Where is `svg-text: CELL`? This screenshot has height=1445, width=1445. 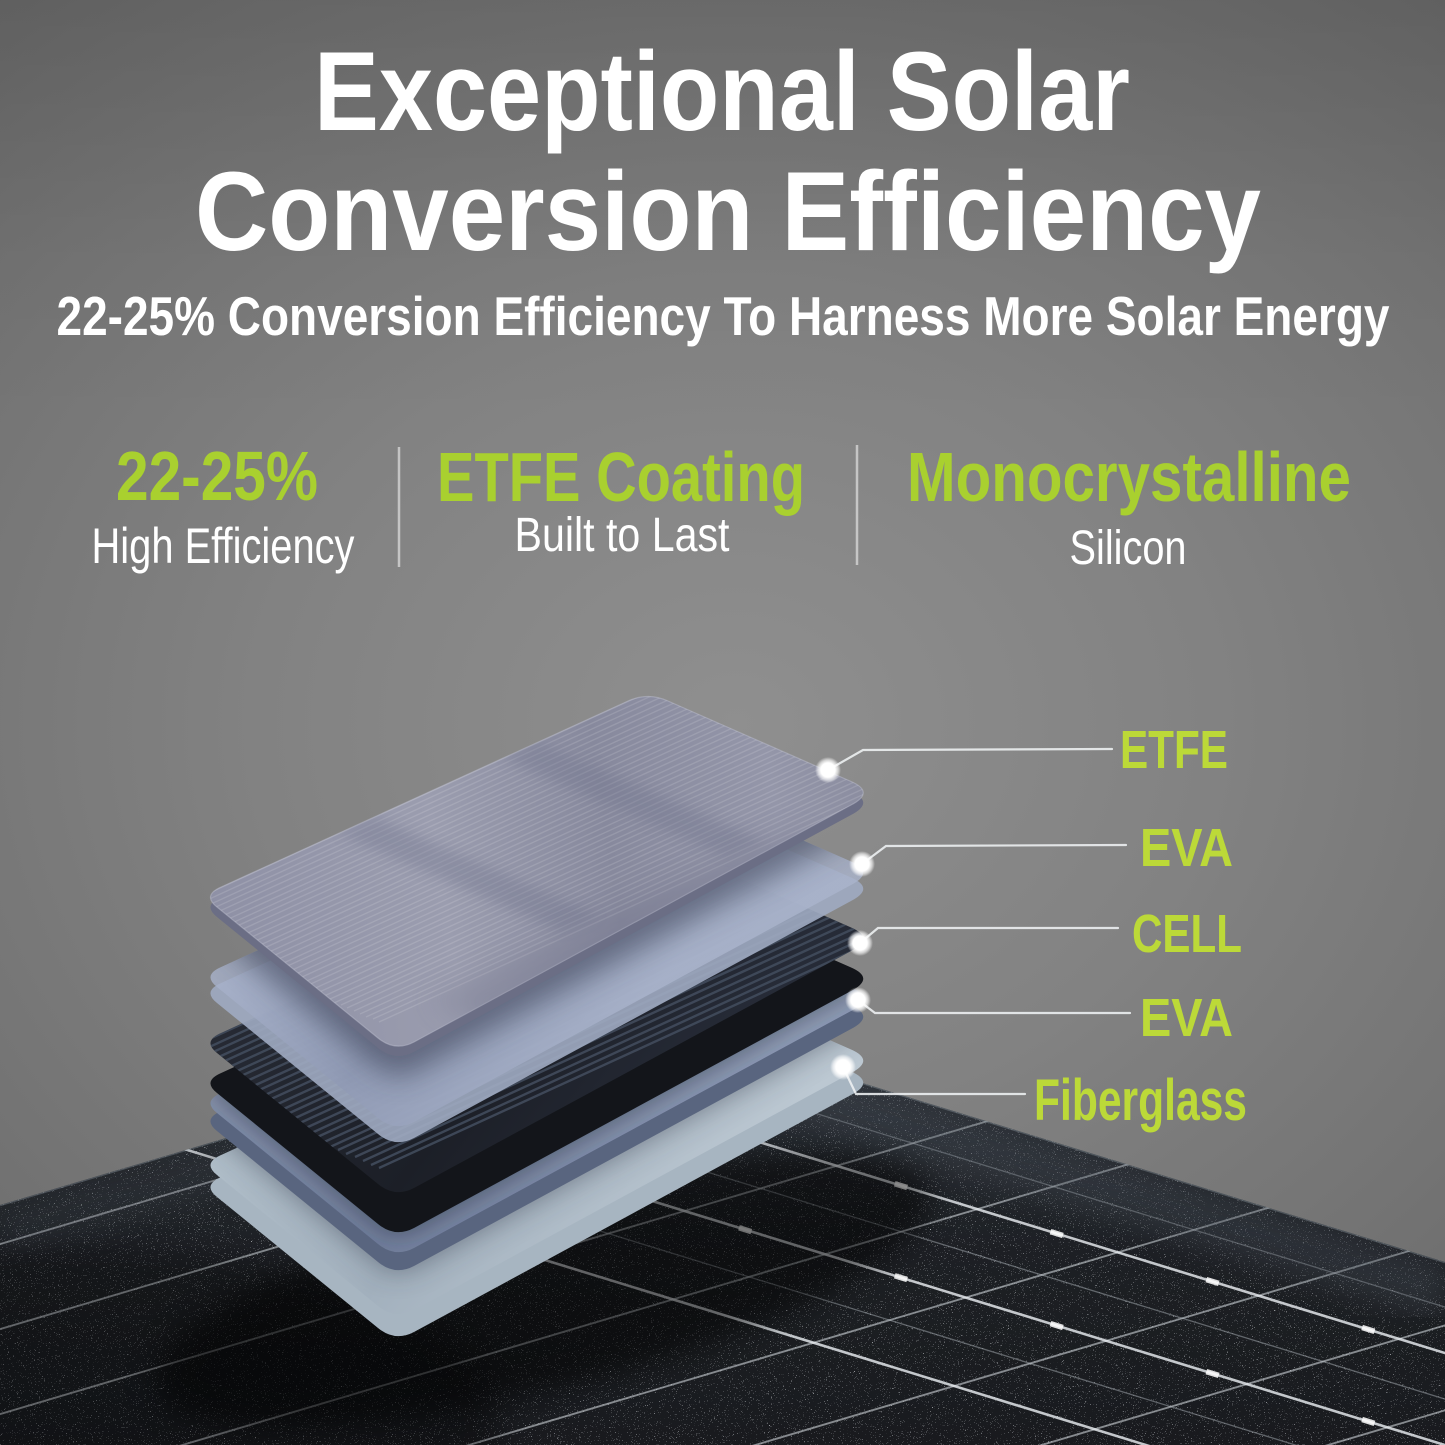
svg-text: CELL is located at coordinates (1187, 934).